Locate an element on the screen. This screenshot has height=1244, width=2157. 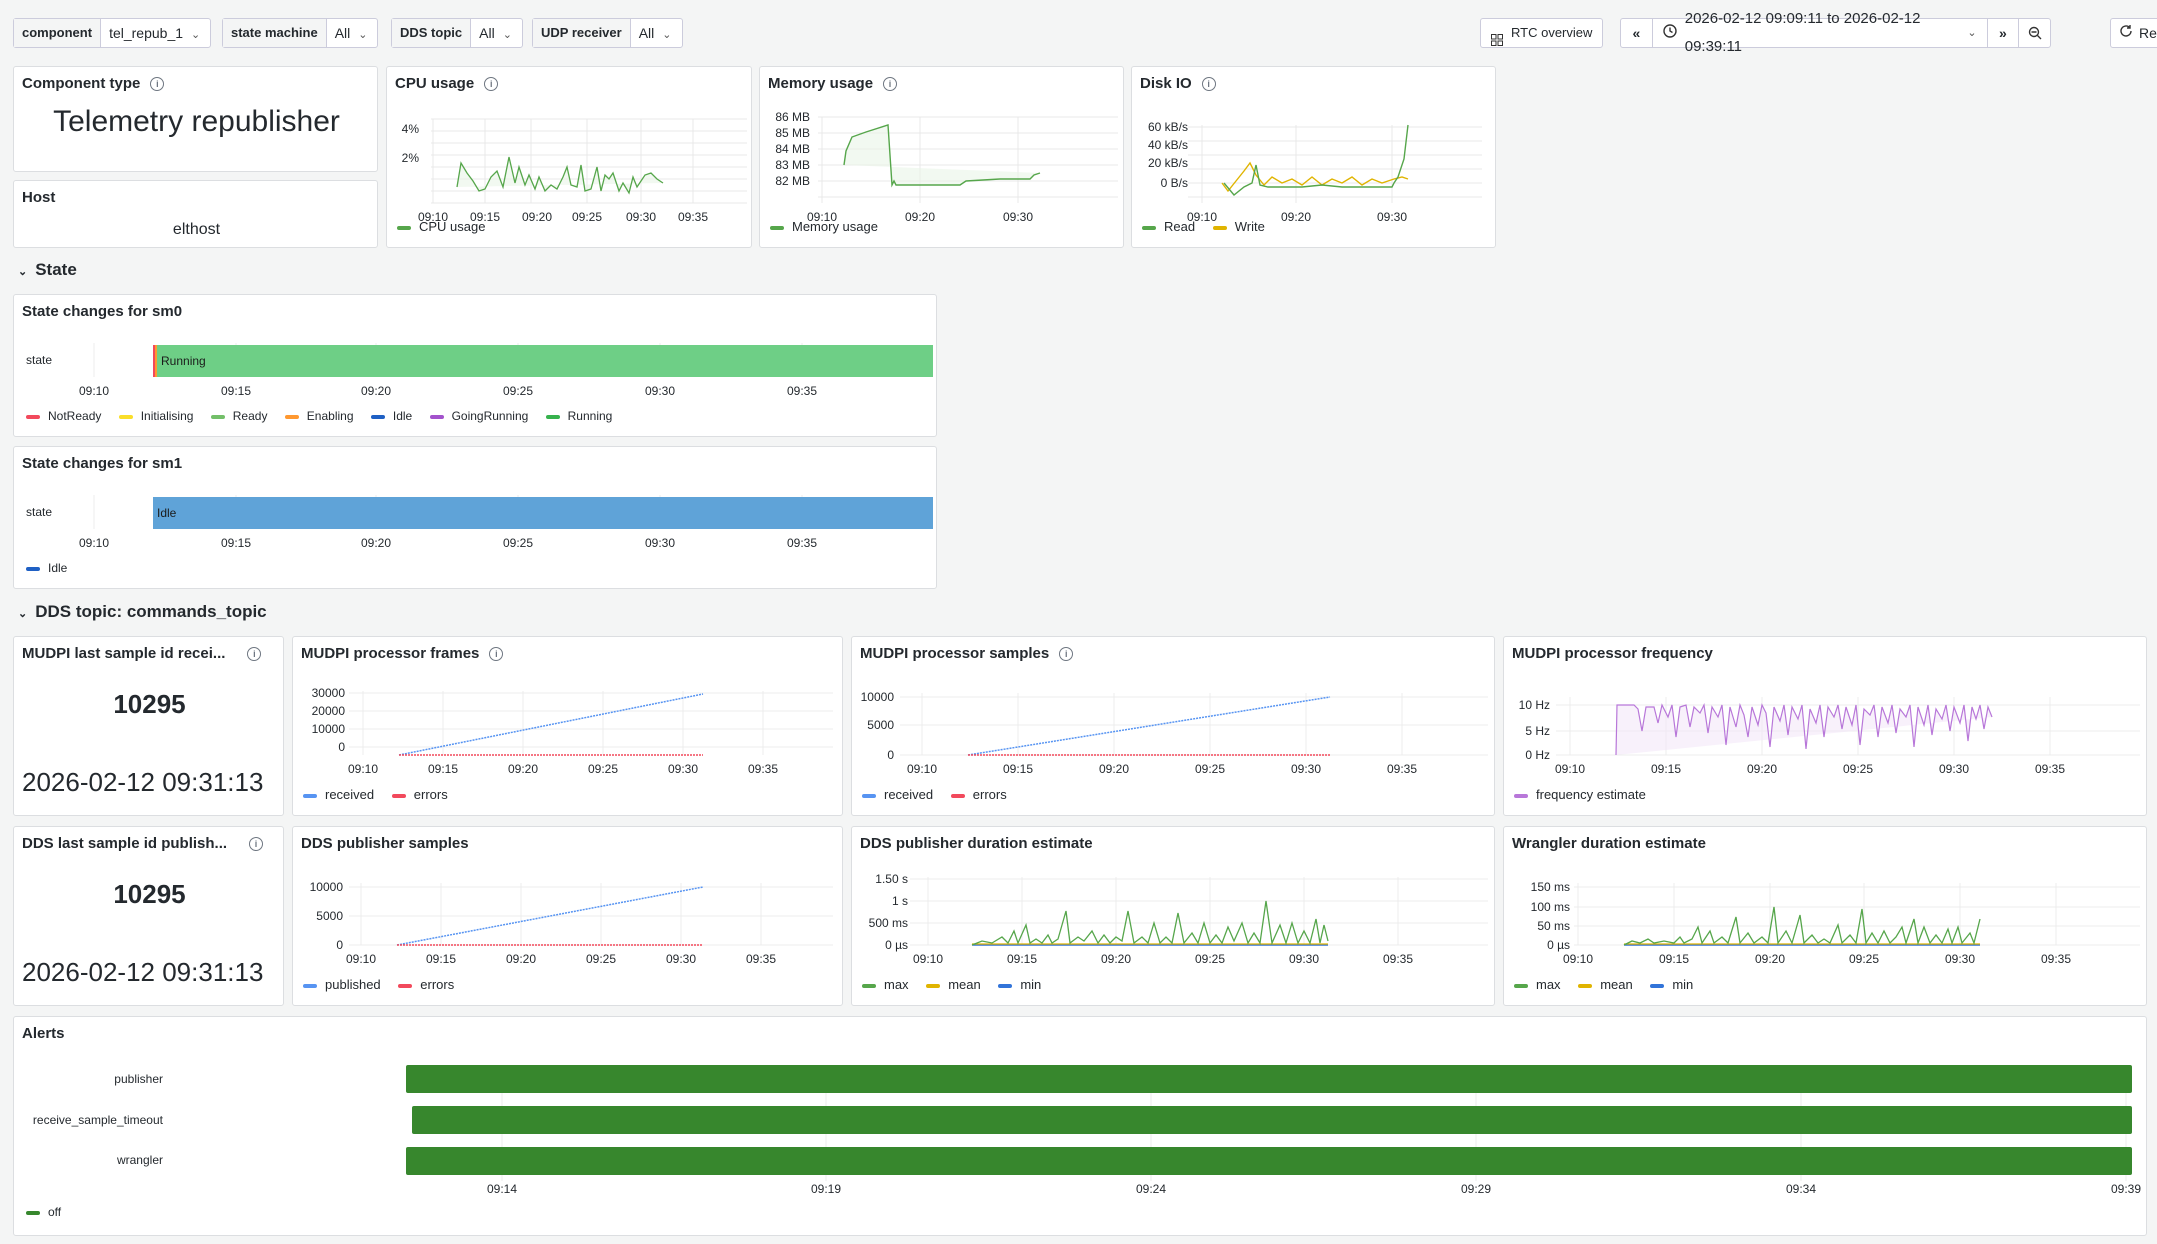
legend: max mean min is located at coordinates (958, 984).